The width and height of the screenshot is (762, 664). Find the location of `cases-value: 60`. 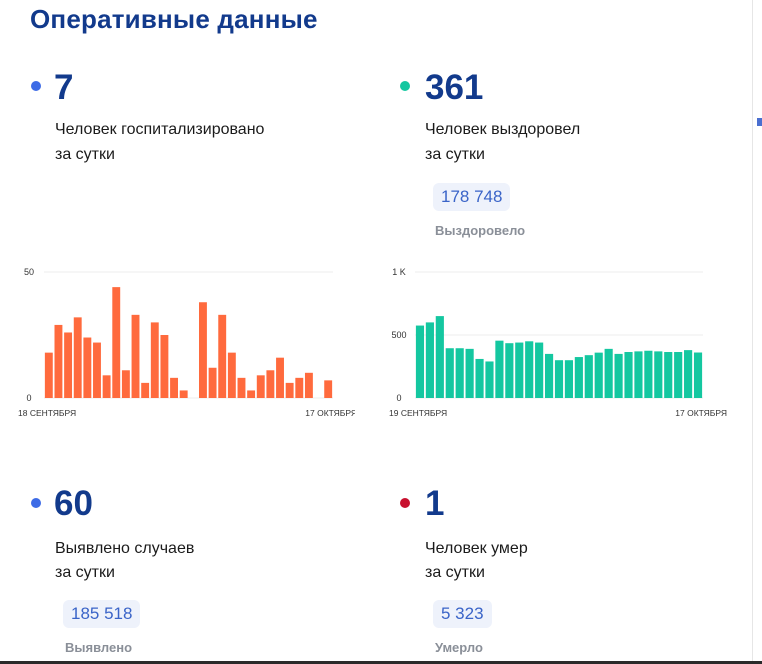

cases-value: 60 is located at coordinates (73, 503).